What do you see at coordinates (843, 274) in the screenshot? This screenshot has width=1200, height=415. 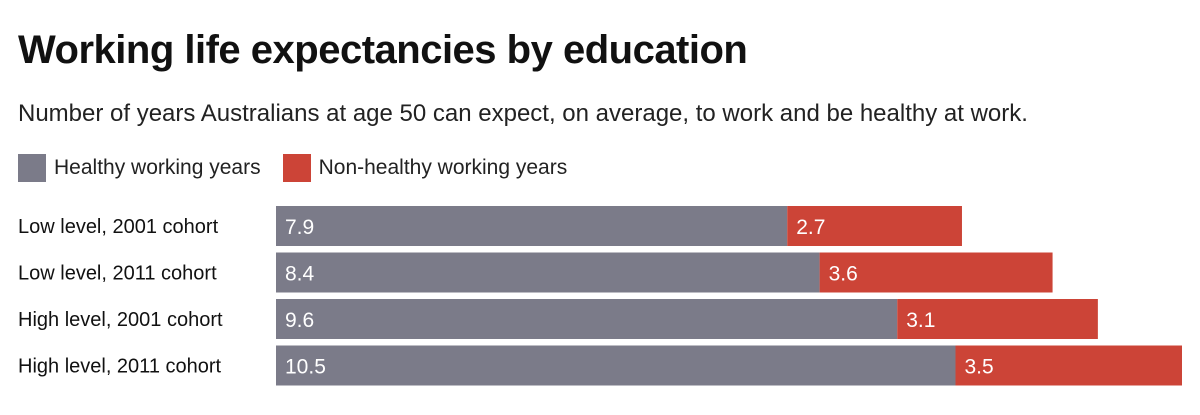 I see `data-label-non-healthy: 3.6` at bounding box center [843, 274].